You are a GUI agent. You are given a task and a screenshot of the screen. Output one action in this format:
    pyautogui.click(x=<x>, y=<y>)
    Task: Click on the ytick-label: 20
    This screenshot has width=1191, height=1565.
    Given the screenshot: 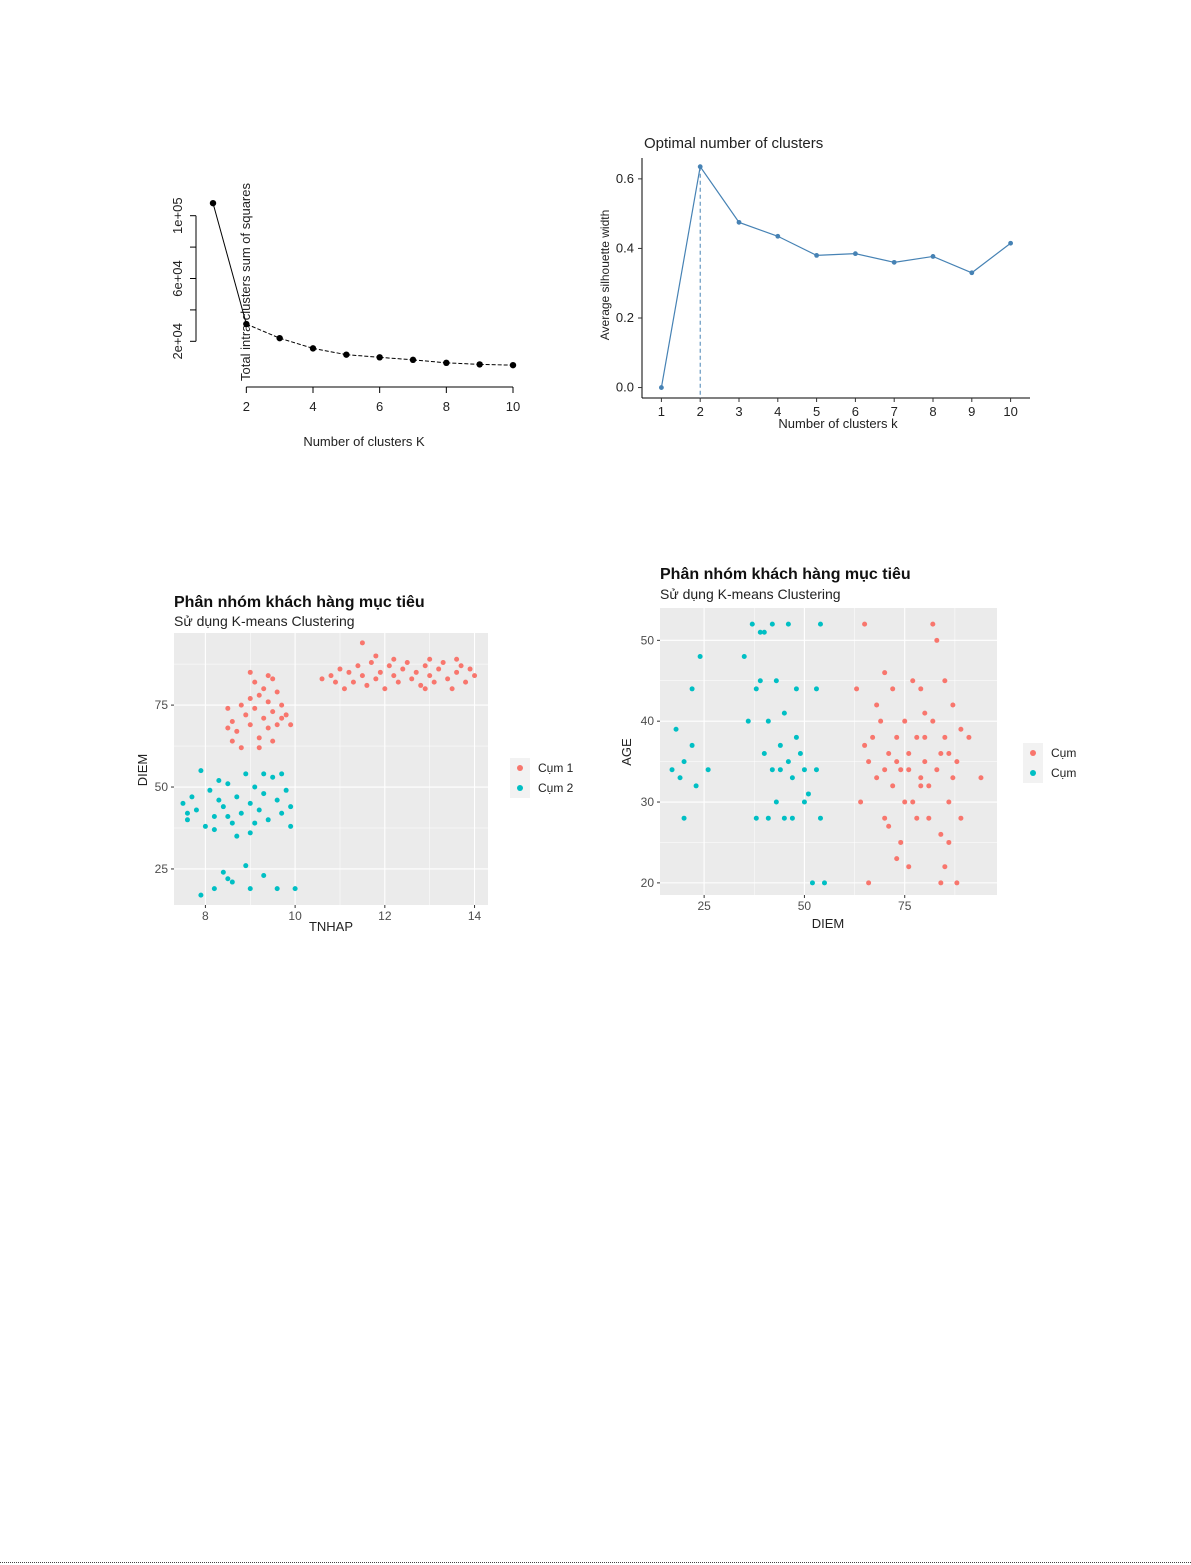 What is the action you would take?
    pyautogui.click(x=648, y=883)
    